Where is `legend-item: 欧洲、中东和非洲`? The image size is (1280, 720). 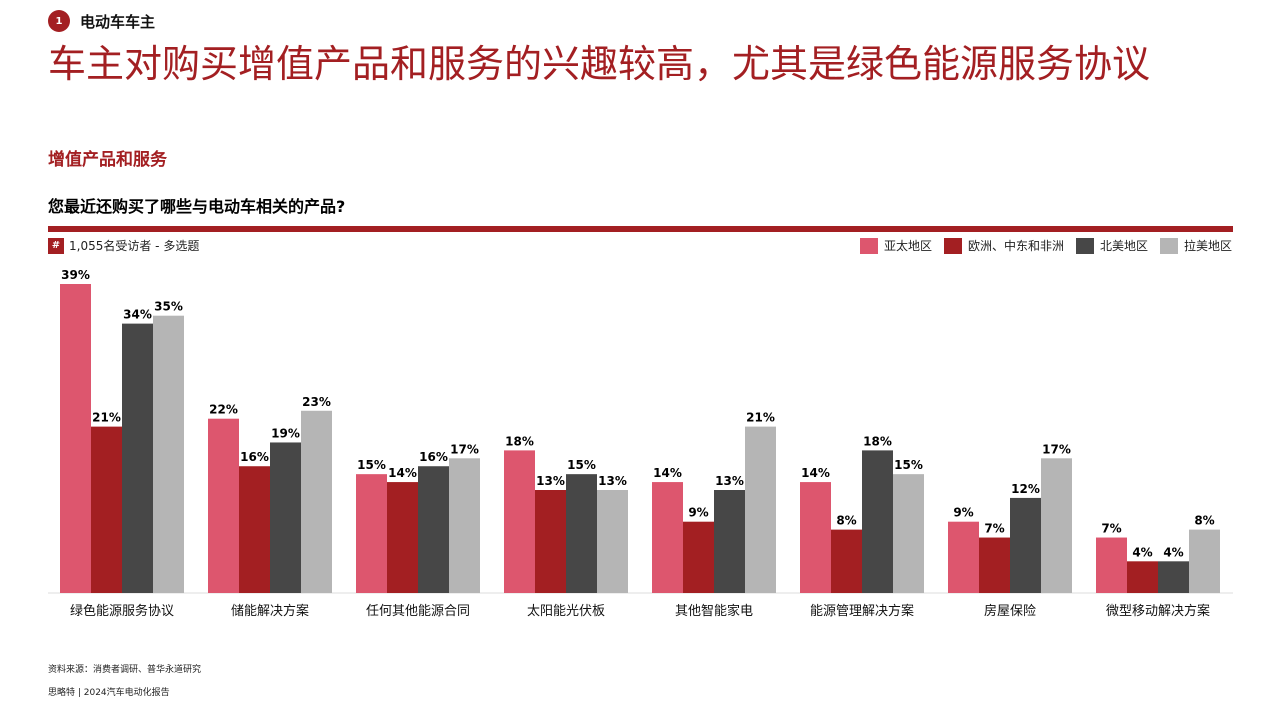 legend-item: 欧洲、中东和非洲 is located at coordinates (1003, 245).